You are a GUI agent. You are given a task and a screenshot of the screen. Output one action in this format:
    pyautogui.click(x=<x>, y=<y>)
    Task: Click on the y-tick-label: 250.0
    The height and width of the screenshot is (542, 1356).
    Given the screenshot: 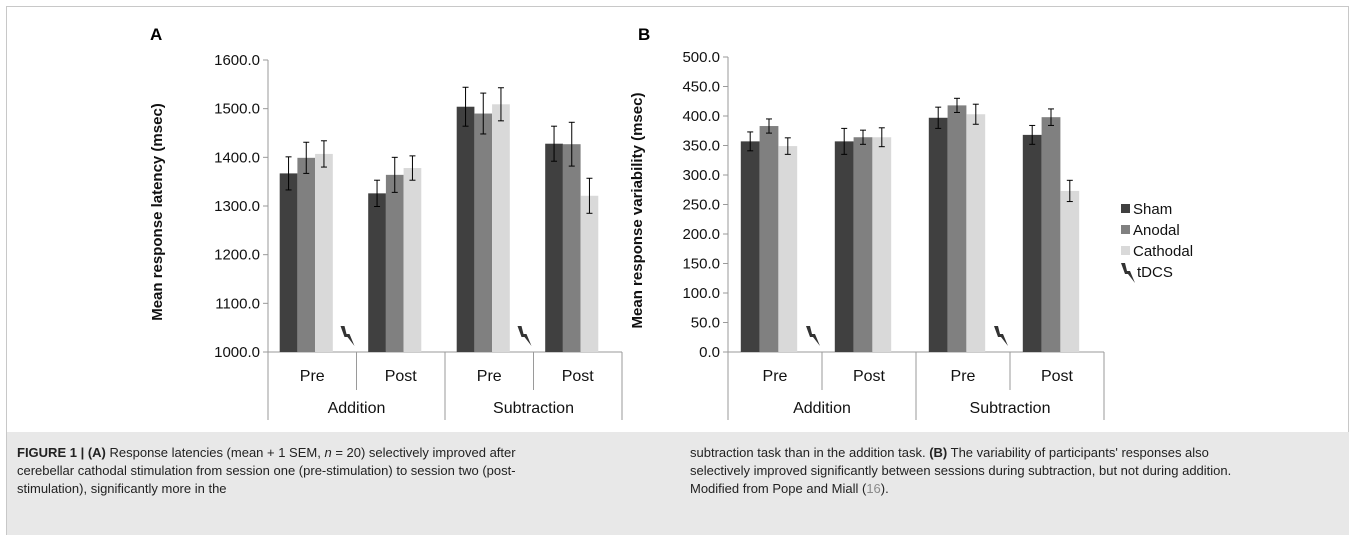 What is the action you would take?
    pyautogui.click(x=701, y=205)
    